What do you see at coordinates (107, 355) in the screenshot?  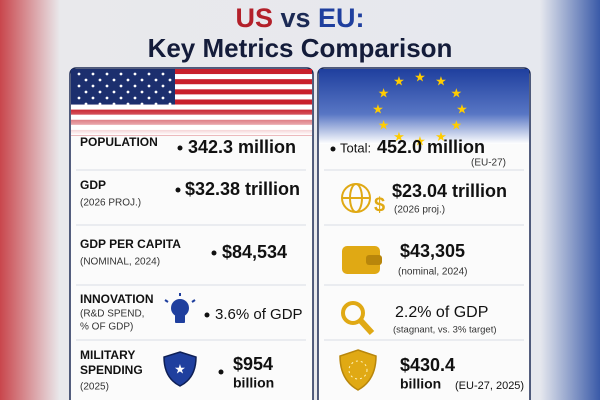 I see `us-label: MILITARY` at bounding box center [107, 355].